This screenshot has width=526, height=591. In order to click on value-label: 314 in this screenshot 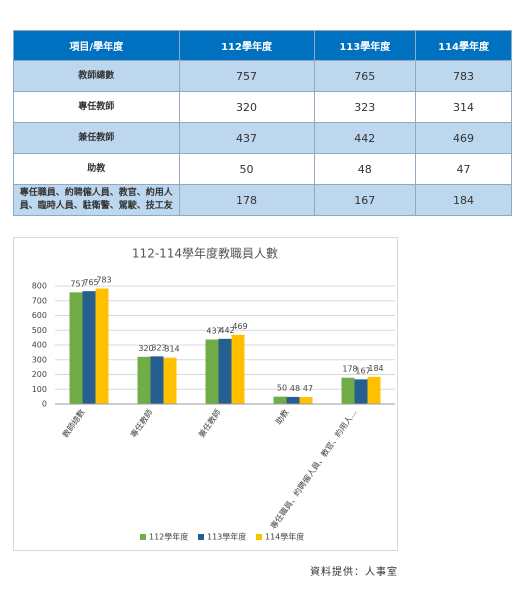, I will do `click(171, 349)`.